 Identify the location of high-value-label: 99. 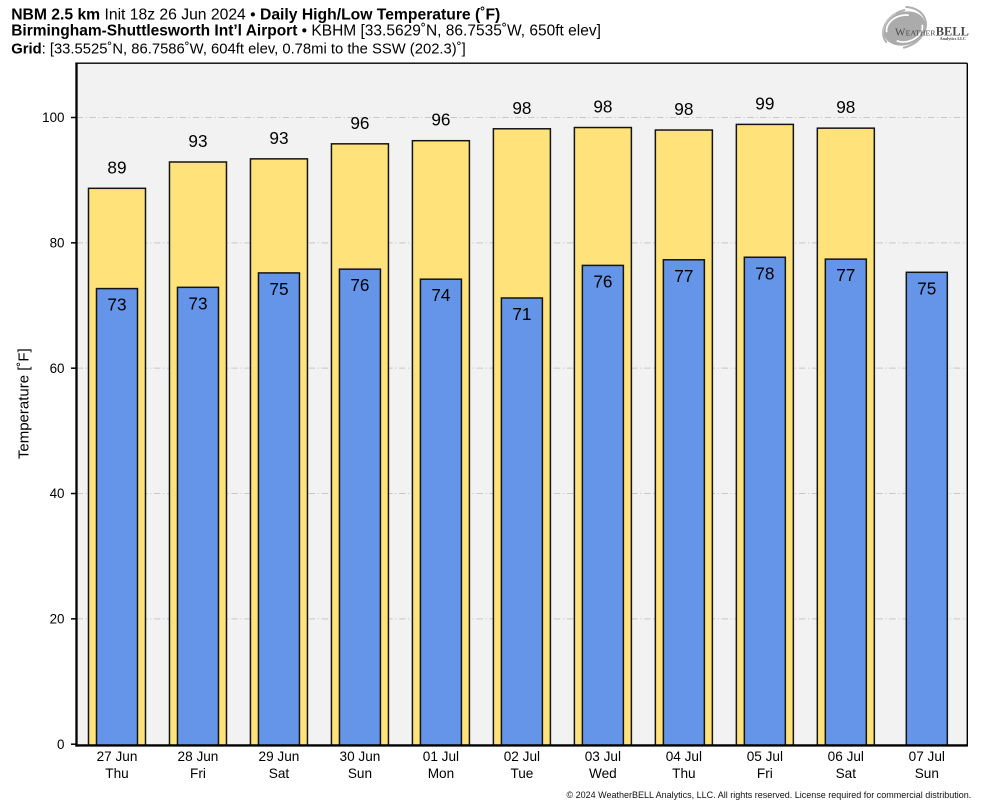
(764, 103).